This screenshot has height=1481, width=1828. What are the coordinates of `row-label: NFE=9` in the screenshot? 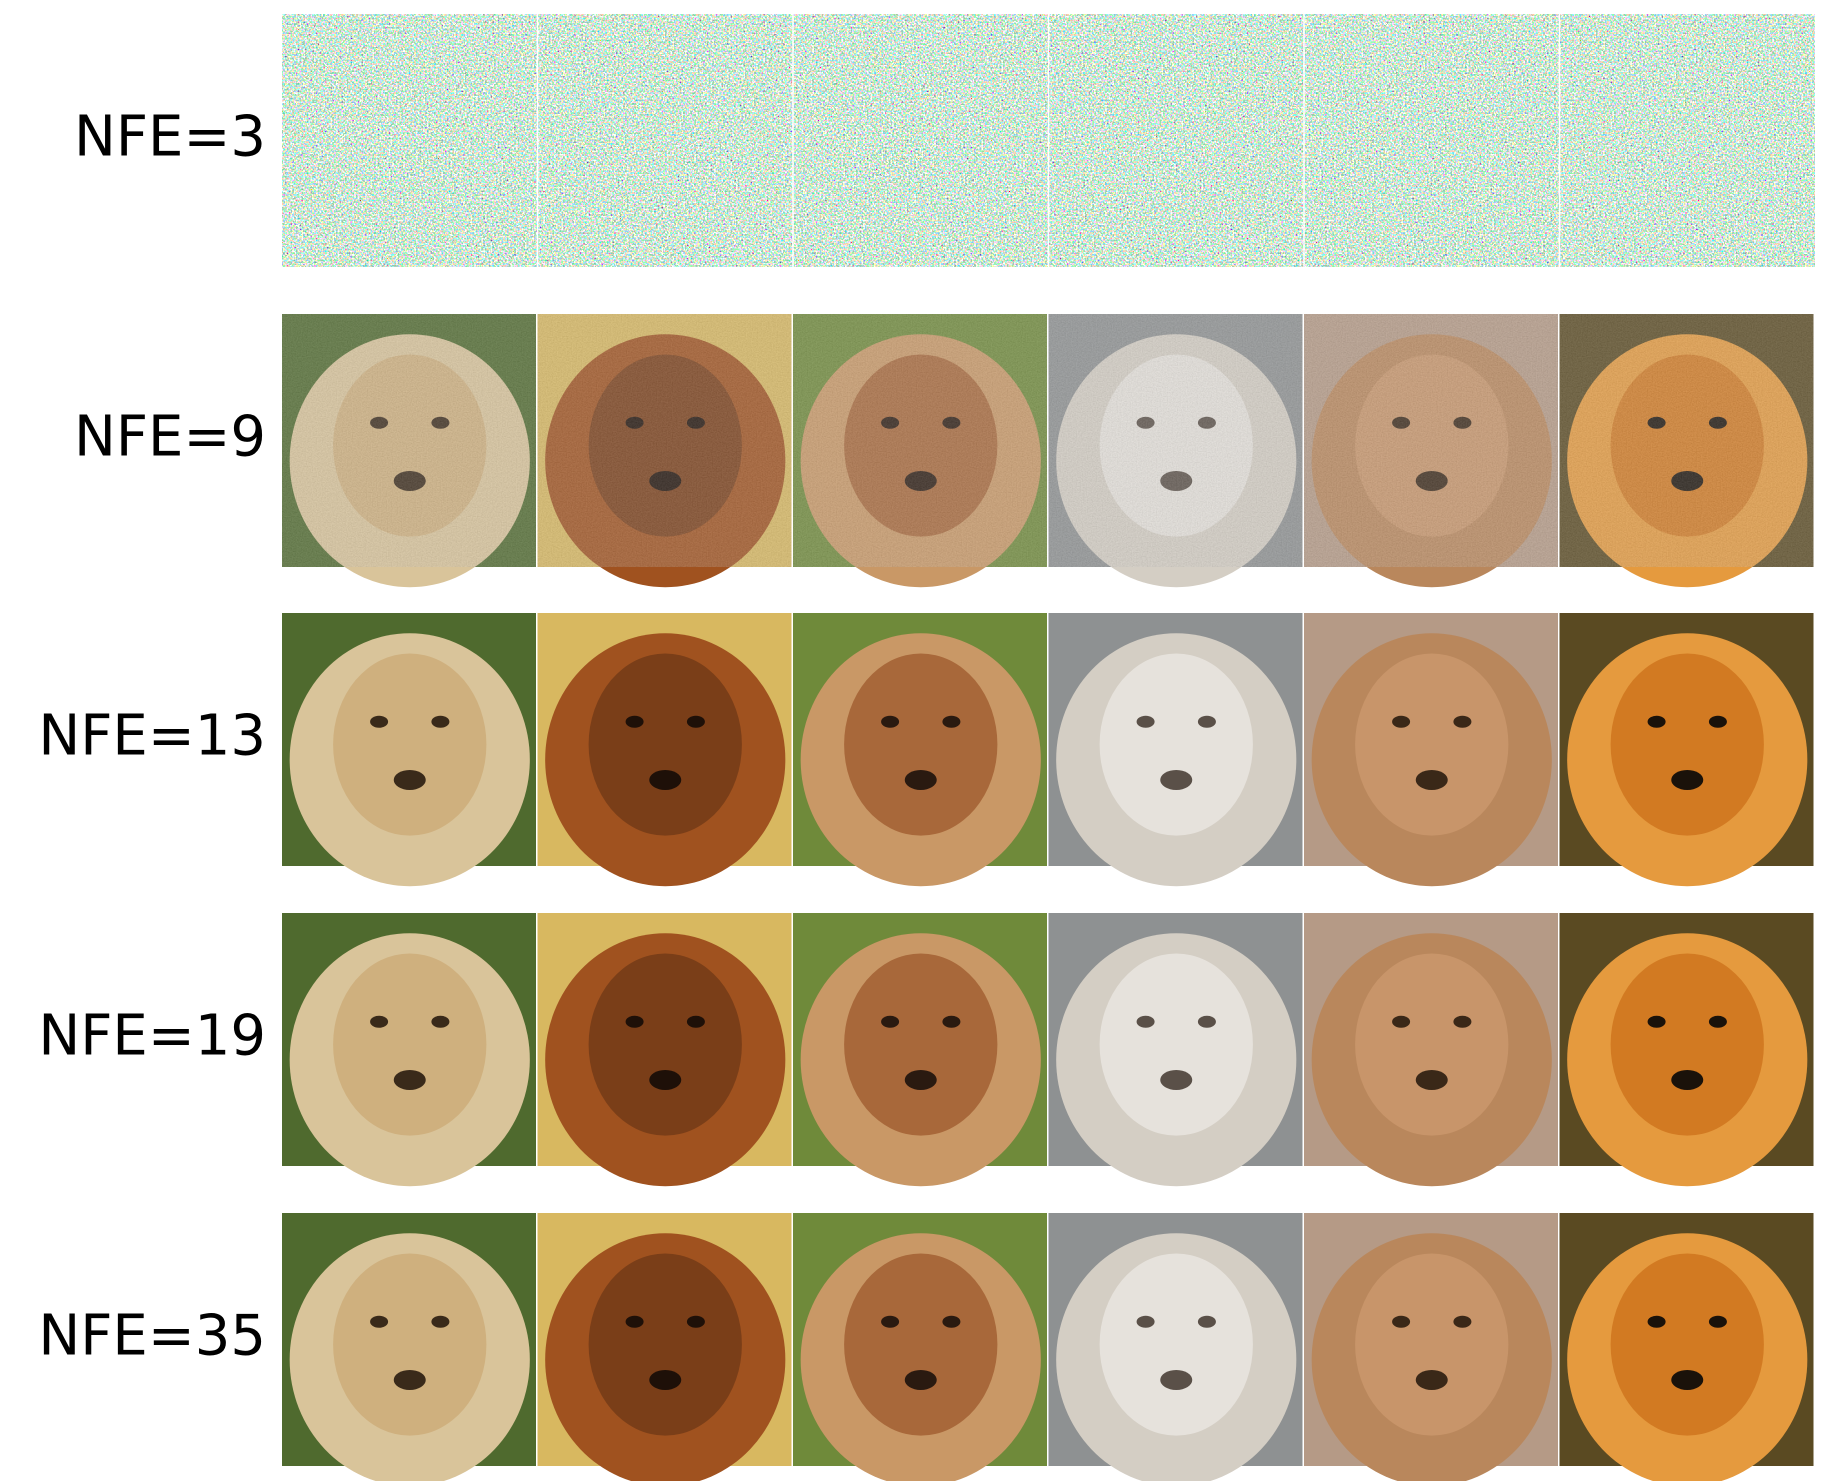 It's located at (170, 437).